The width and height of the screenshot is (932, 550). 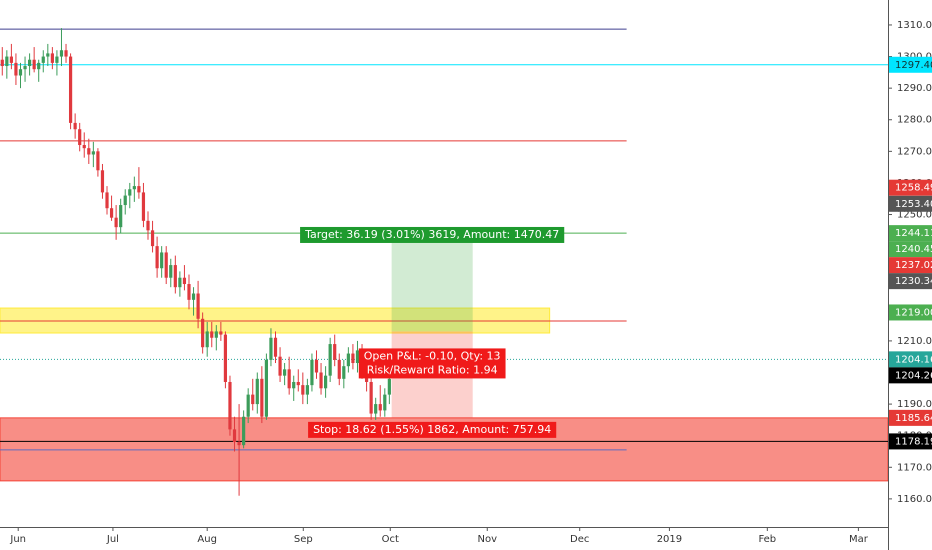 I want to click on price-badge-label: 1237.02, so click(x=913, y=265).